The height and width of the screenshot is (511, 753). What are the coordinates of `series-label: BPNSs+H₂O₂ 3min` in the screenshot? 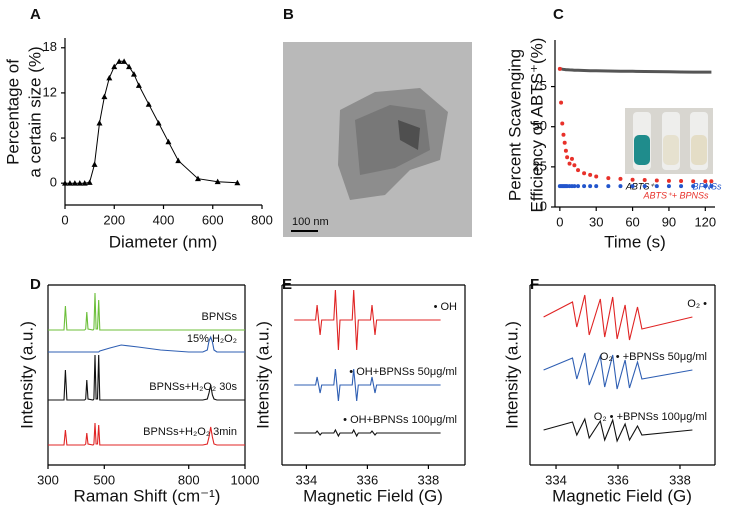 It's located at (190, 432).